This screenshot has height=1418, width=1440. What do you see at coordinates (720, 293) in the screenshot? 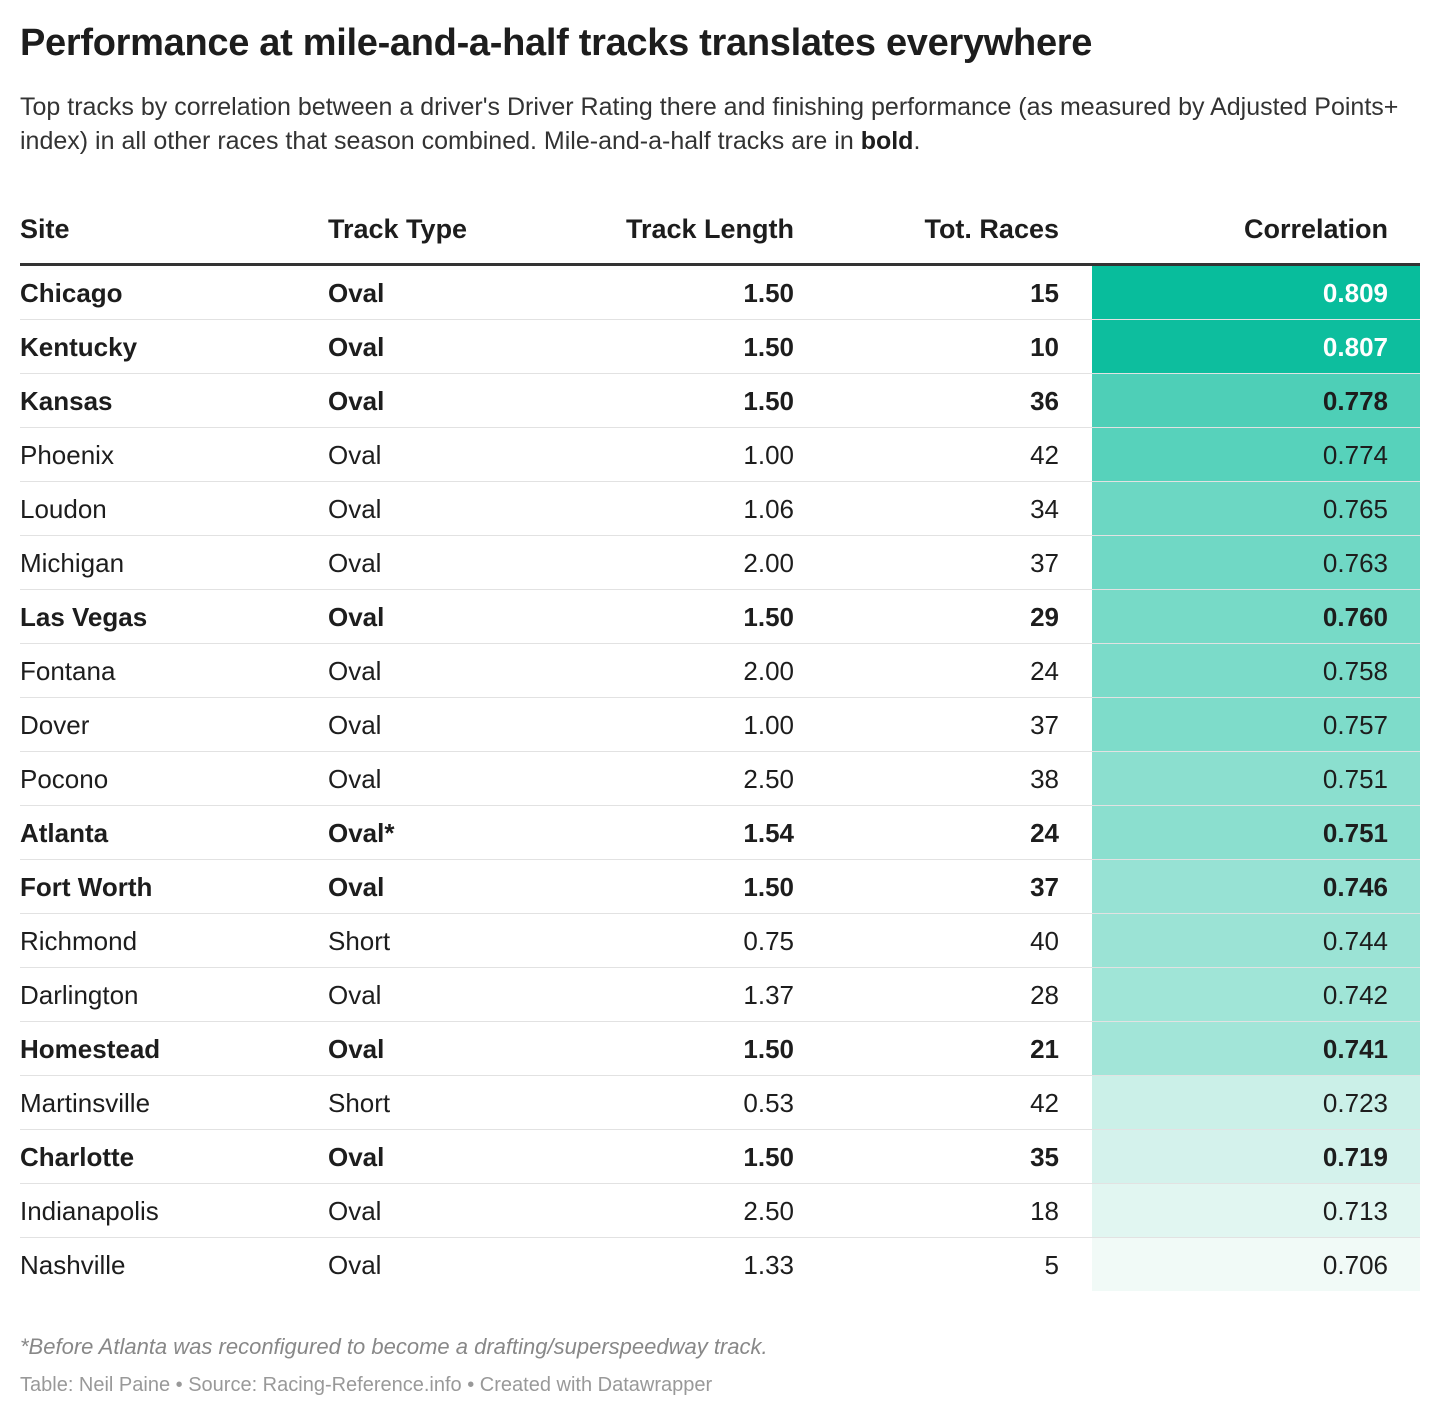
I see `table-row: Chicago Oval 1.50 15 0.809` at bounding box center [720, 293].